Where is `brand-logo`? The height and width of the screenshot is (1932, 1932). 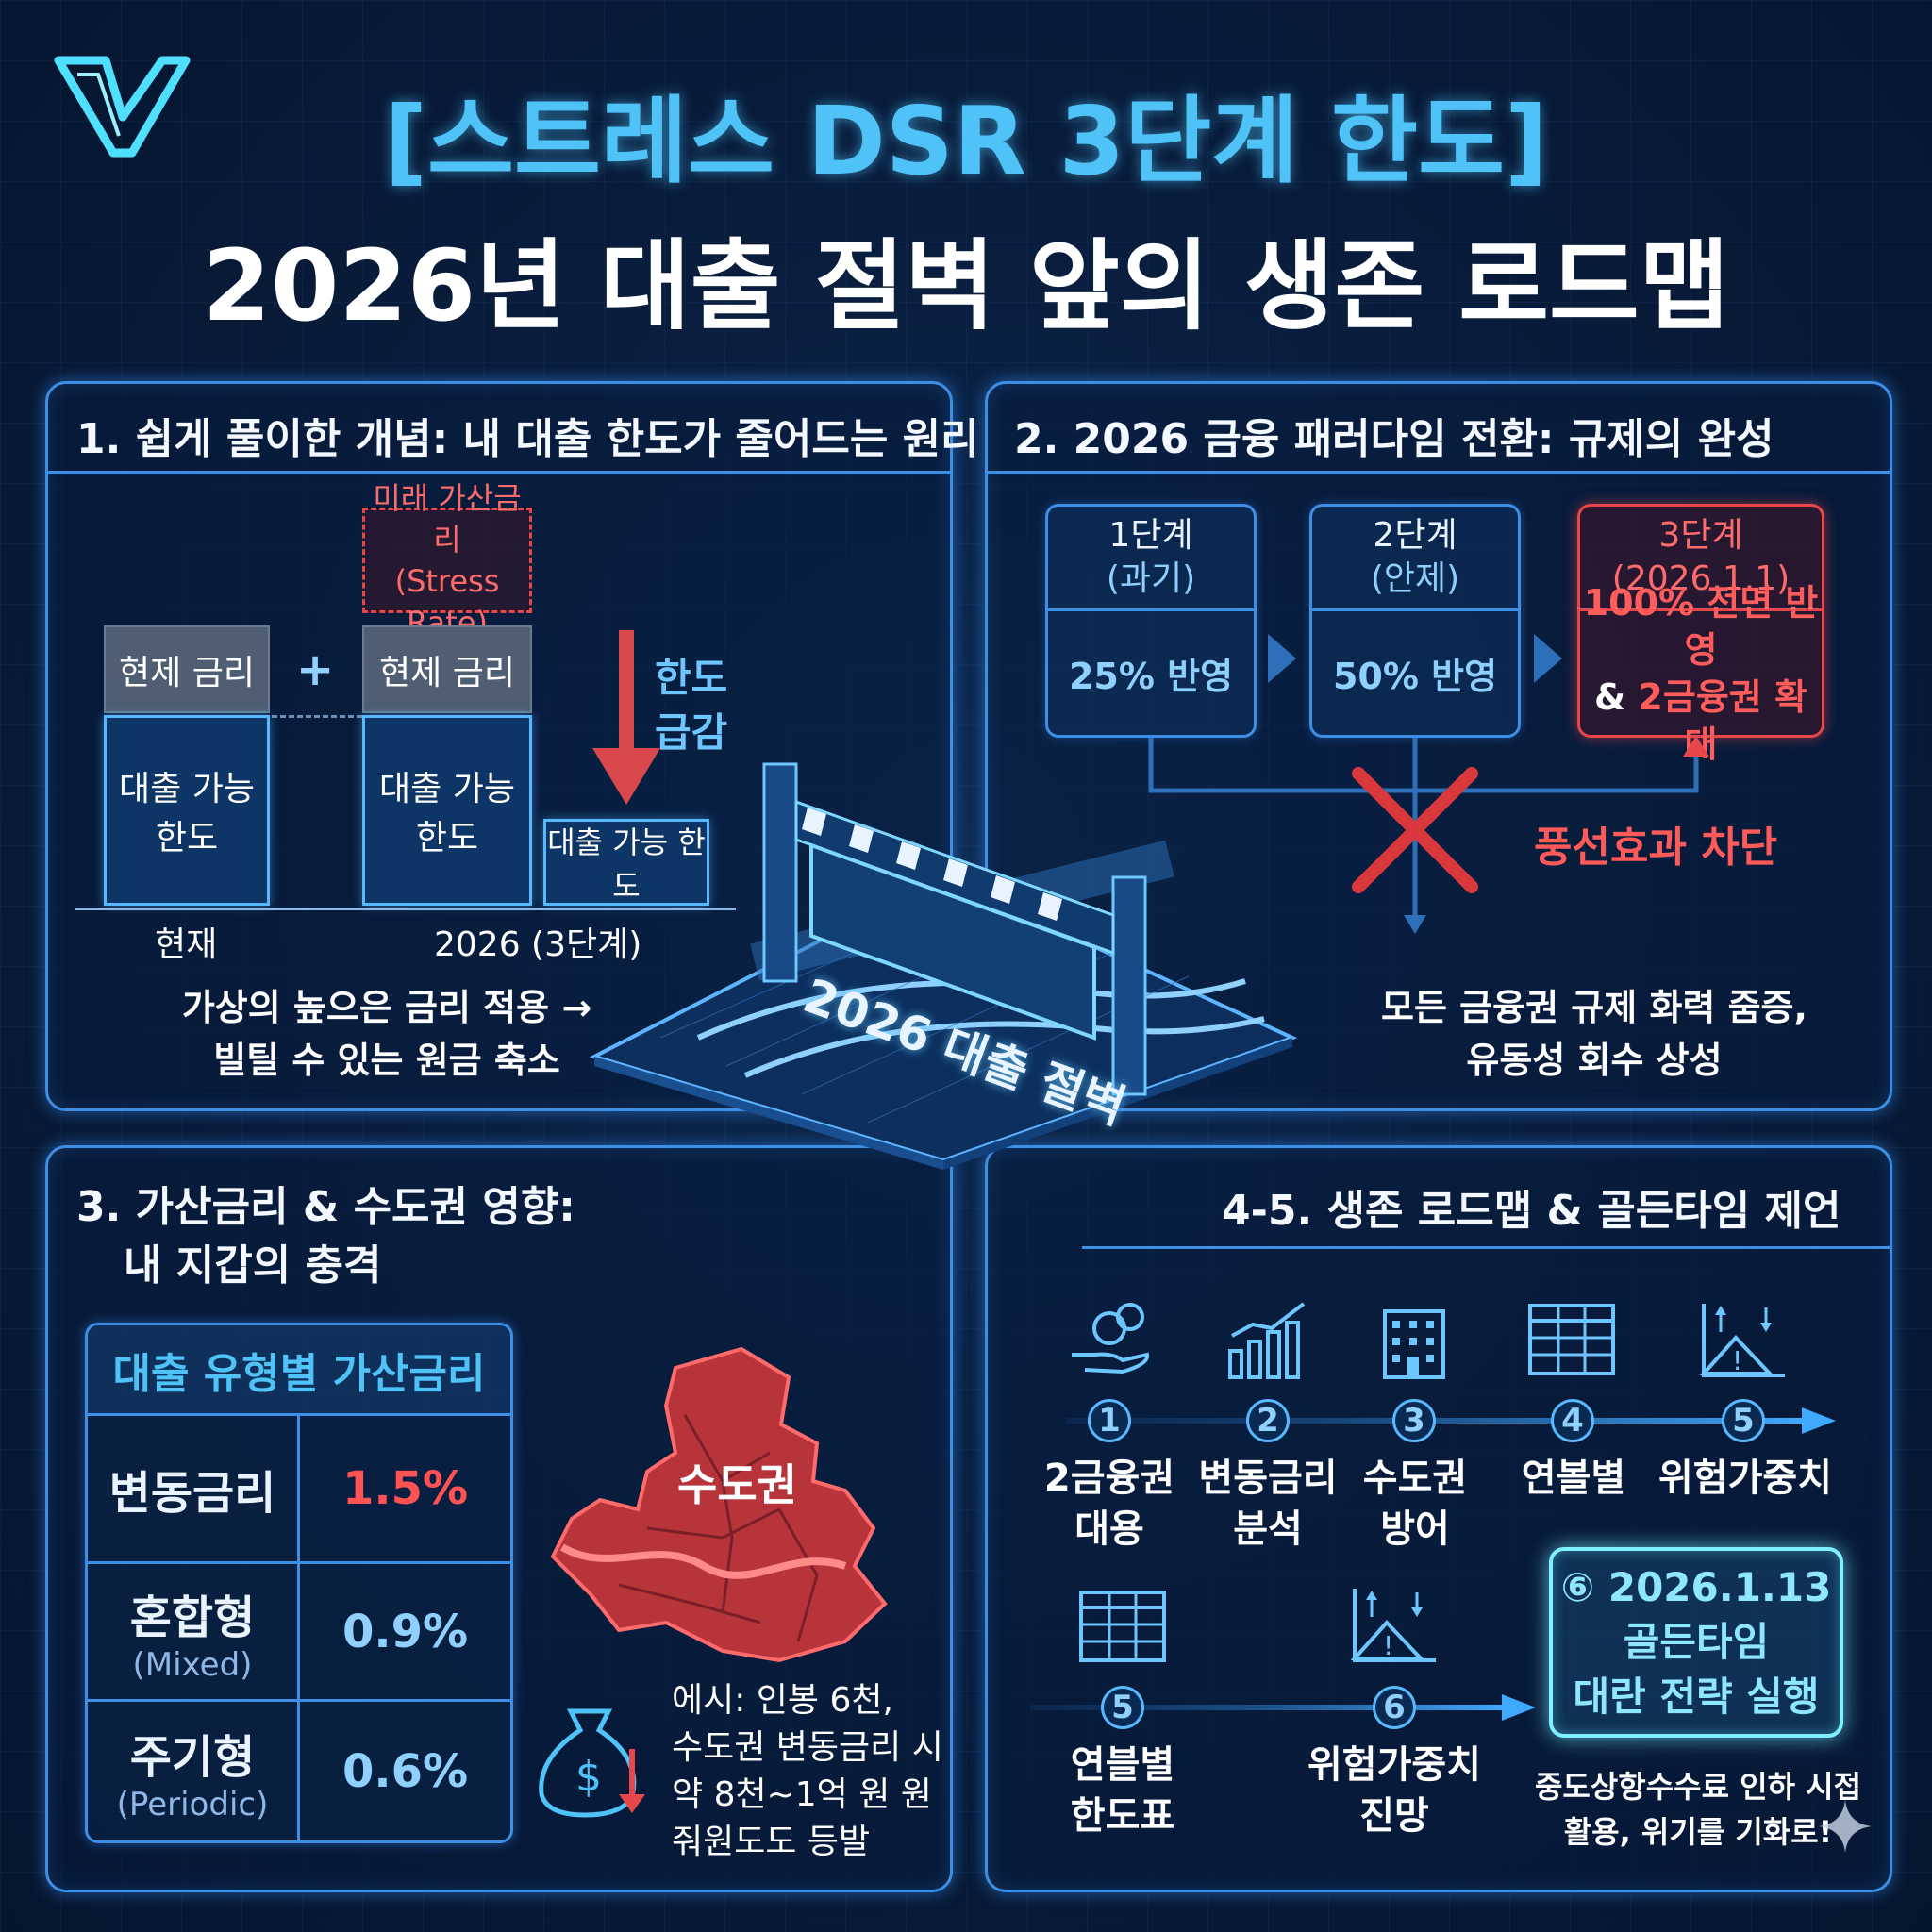
brand-logo is located at coordinates (123, 107).